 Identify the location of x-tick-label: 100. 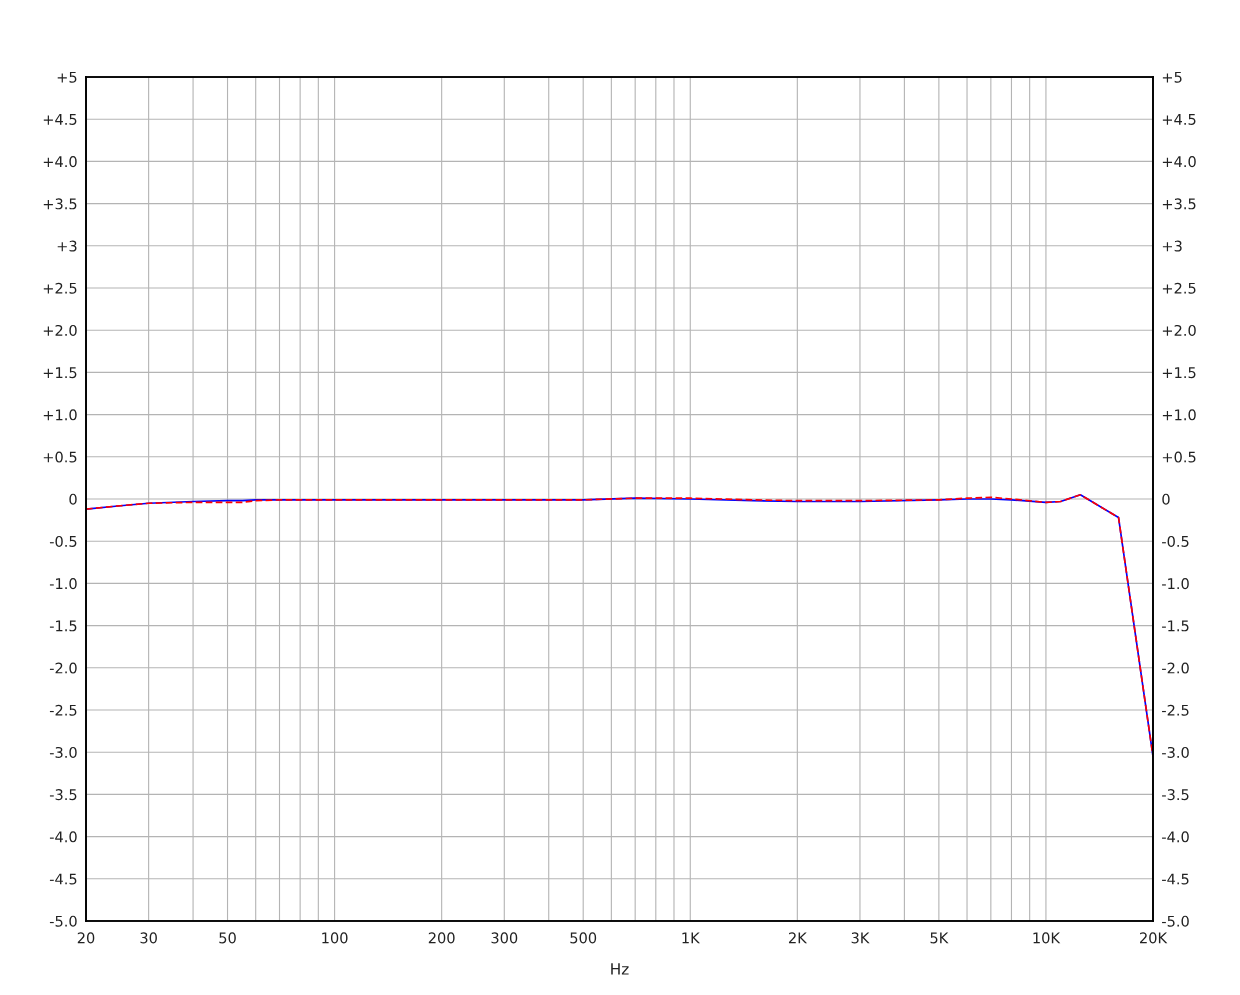
(335, 938).